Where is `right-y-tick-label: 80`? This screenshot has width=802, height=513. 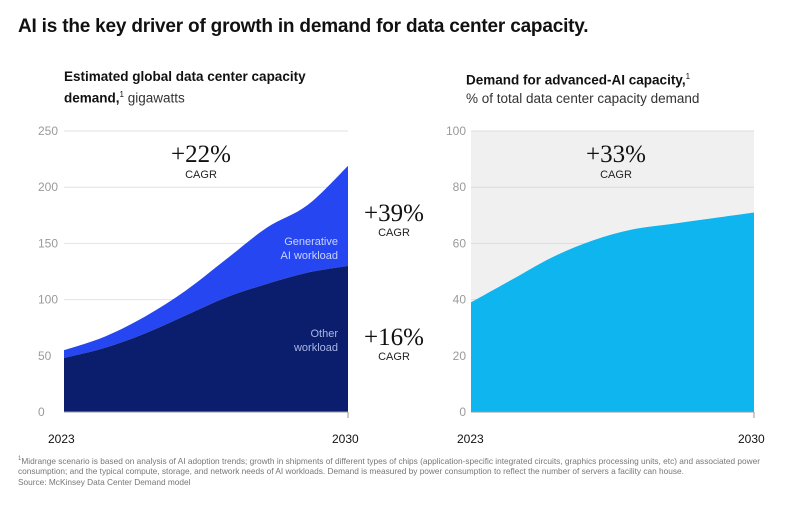 right-y-tick-label: 80 is located at coordinates (460, 187).